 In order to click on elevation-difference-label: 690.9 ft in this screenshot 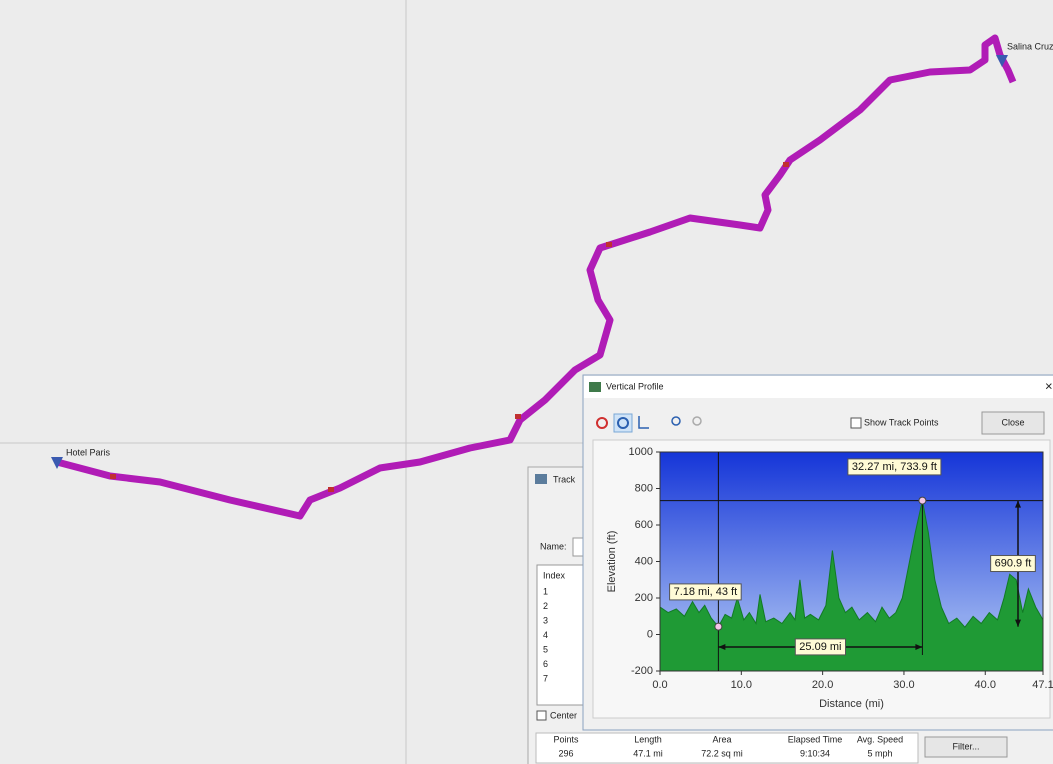, I will do `click(1013, 564)`.